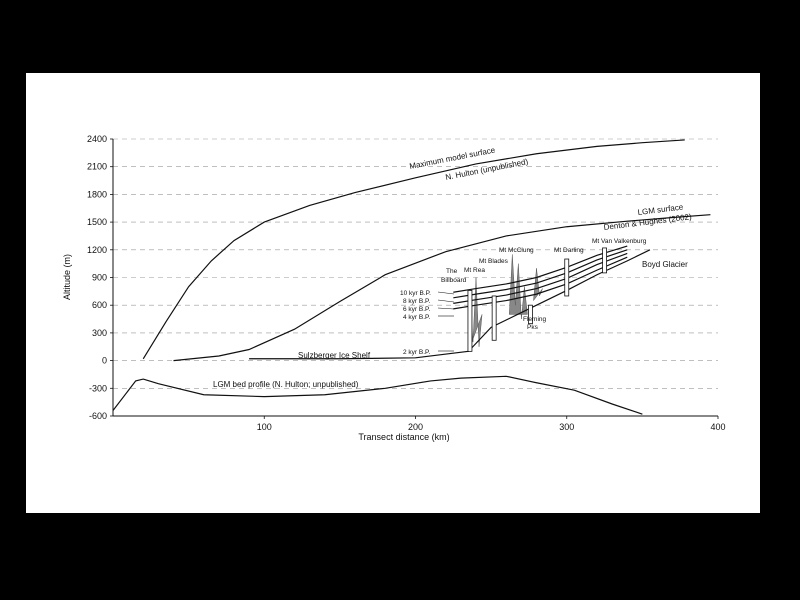 The height and width of the screenshot is (600, 800). Describe the element at coordinates (417, 317) in the screenshot. I see `annotation-4kyr: 4 kyr B.P.` at that location.